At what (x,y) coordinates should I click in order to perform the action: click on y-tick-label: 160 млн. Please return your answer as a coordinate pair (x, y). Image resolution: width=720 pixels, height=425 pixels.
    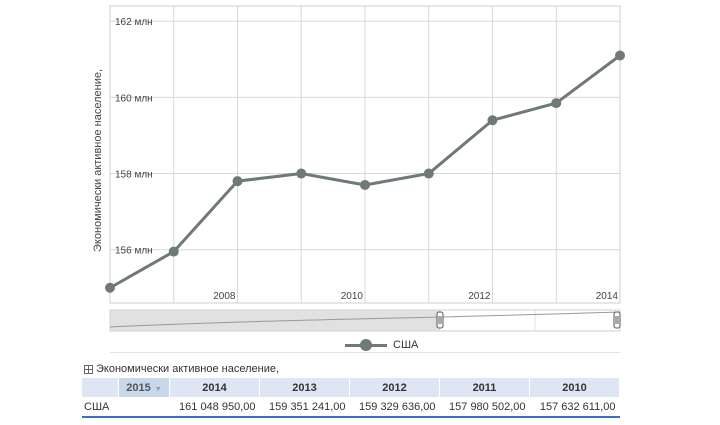
    Looking at the image, I should click on (134, 98).